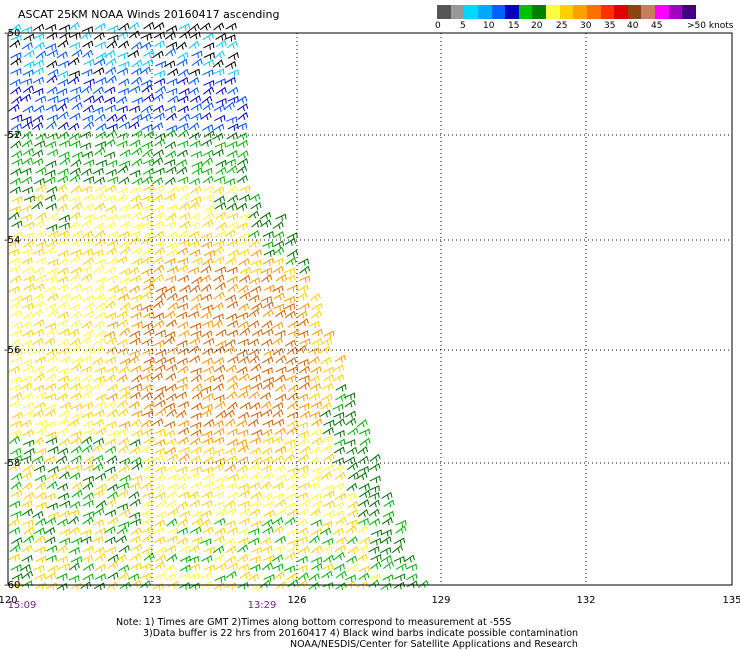 The image size is (740, 650). What do you see at coordinates (12, 135) in the screenshot?
I see `lat-label: -52` at bounding box center [12, 135].